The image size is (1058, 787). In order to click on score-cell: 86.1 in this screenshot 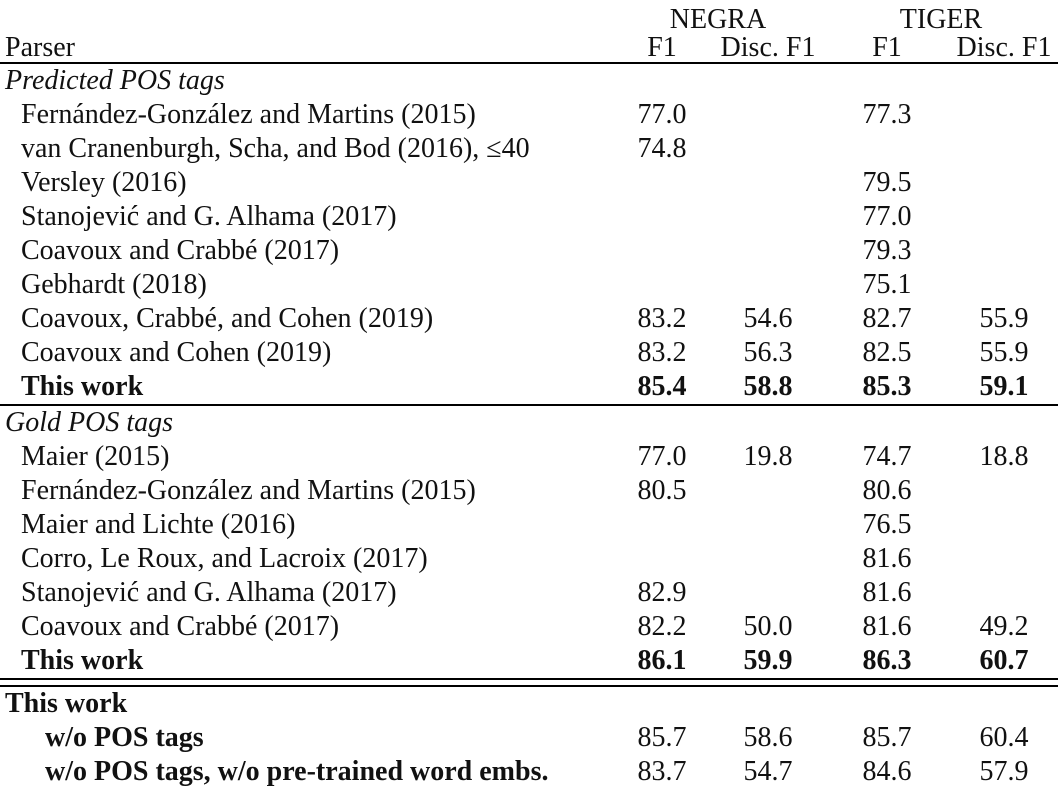, I will do `click(662, 660)`.